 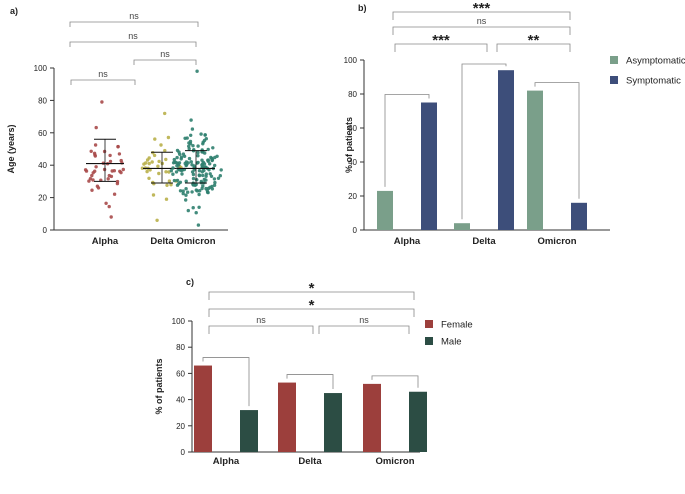 What do you see at coordinates (349, 145) in the screenshot?
I see `y-axis-label: % of patients` at bounding box center [349, 145].